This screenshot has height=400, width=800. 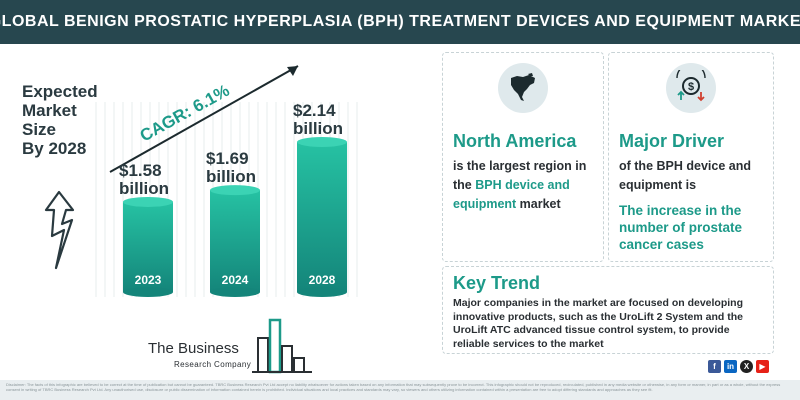 I want to click on label-line: Expected, so click(x=60, y=91).